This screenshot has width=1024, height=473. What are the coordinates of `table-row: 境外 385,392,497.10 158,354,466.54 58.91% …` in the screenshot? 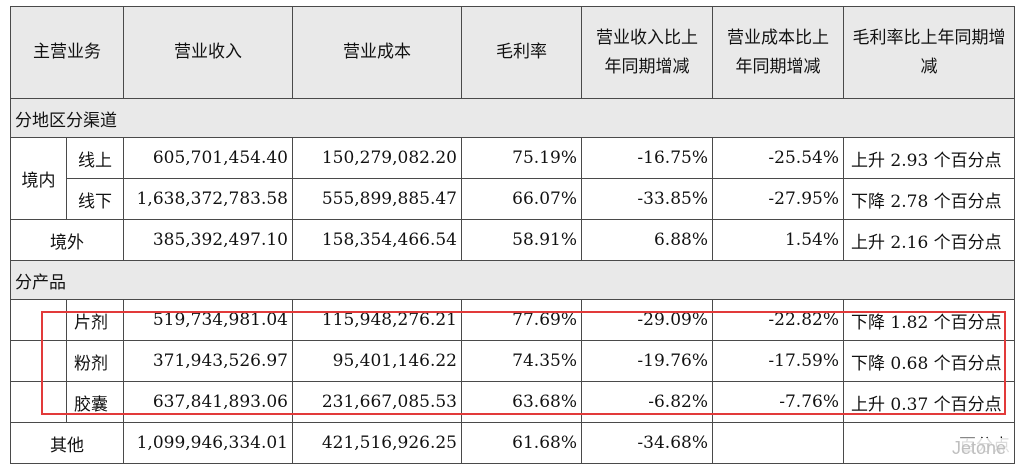 It's located at (512, 240).